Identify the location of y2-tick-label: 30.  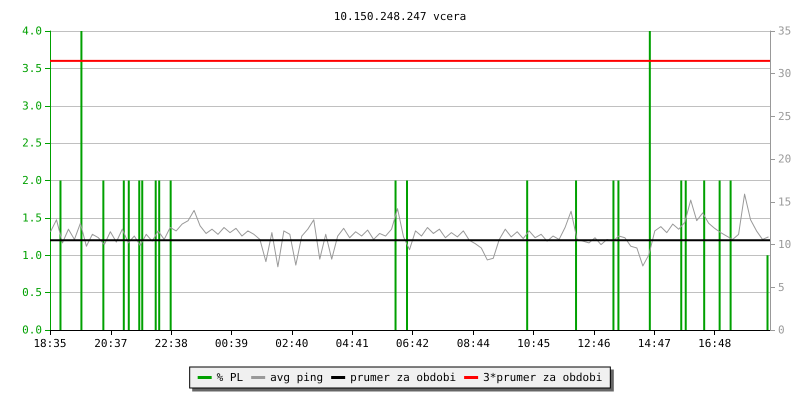
(785, 73).